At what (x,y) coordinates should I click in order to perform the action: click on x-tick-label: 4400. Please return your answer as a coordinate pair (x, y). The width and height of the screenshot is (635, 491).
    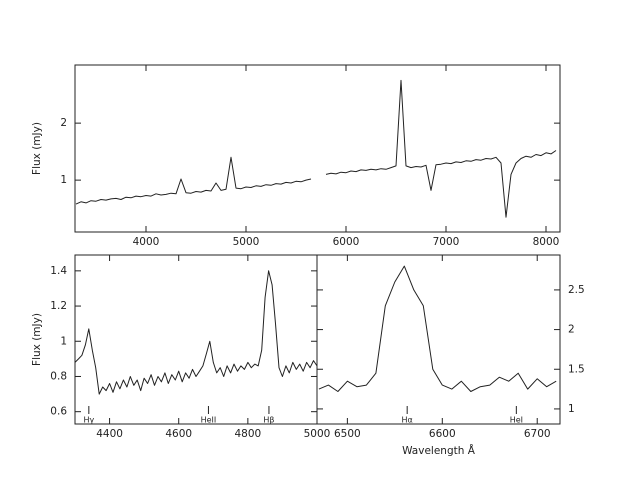
    Looking at the image, I should click on (109, 434).